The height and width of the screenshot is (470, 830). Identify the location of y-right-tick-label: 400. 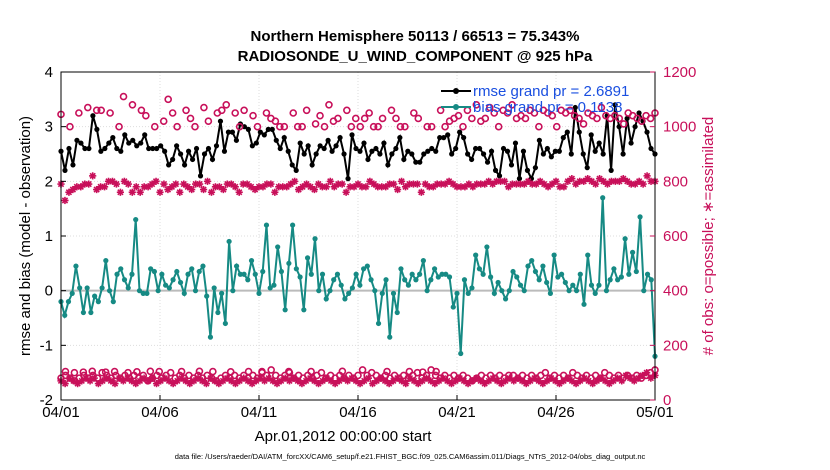
(675, 291).